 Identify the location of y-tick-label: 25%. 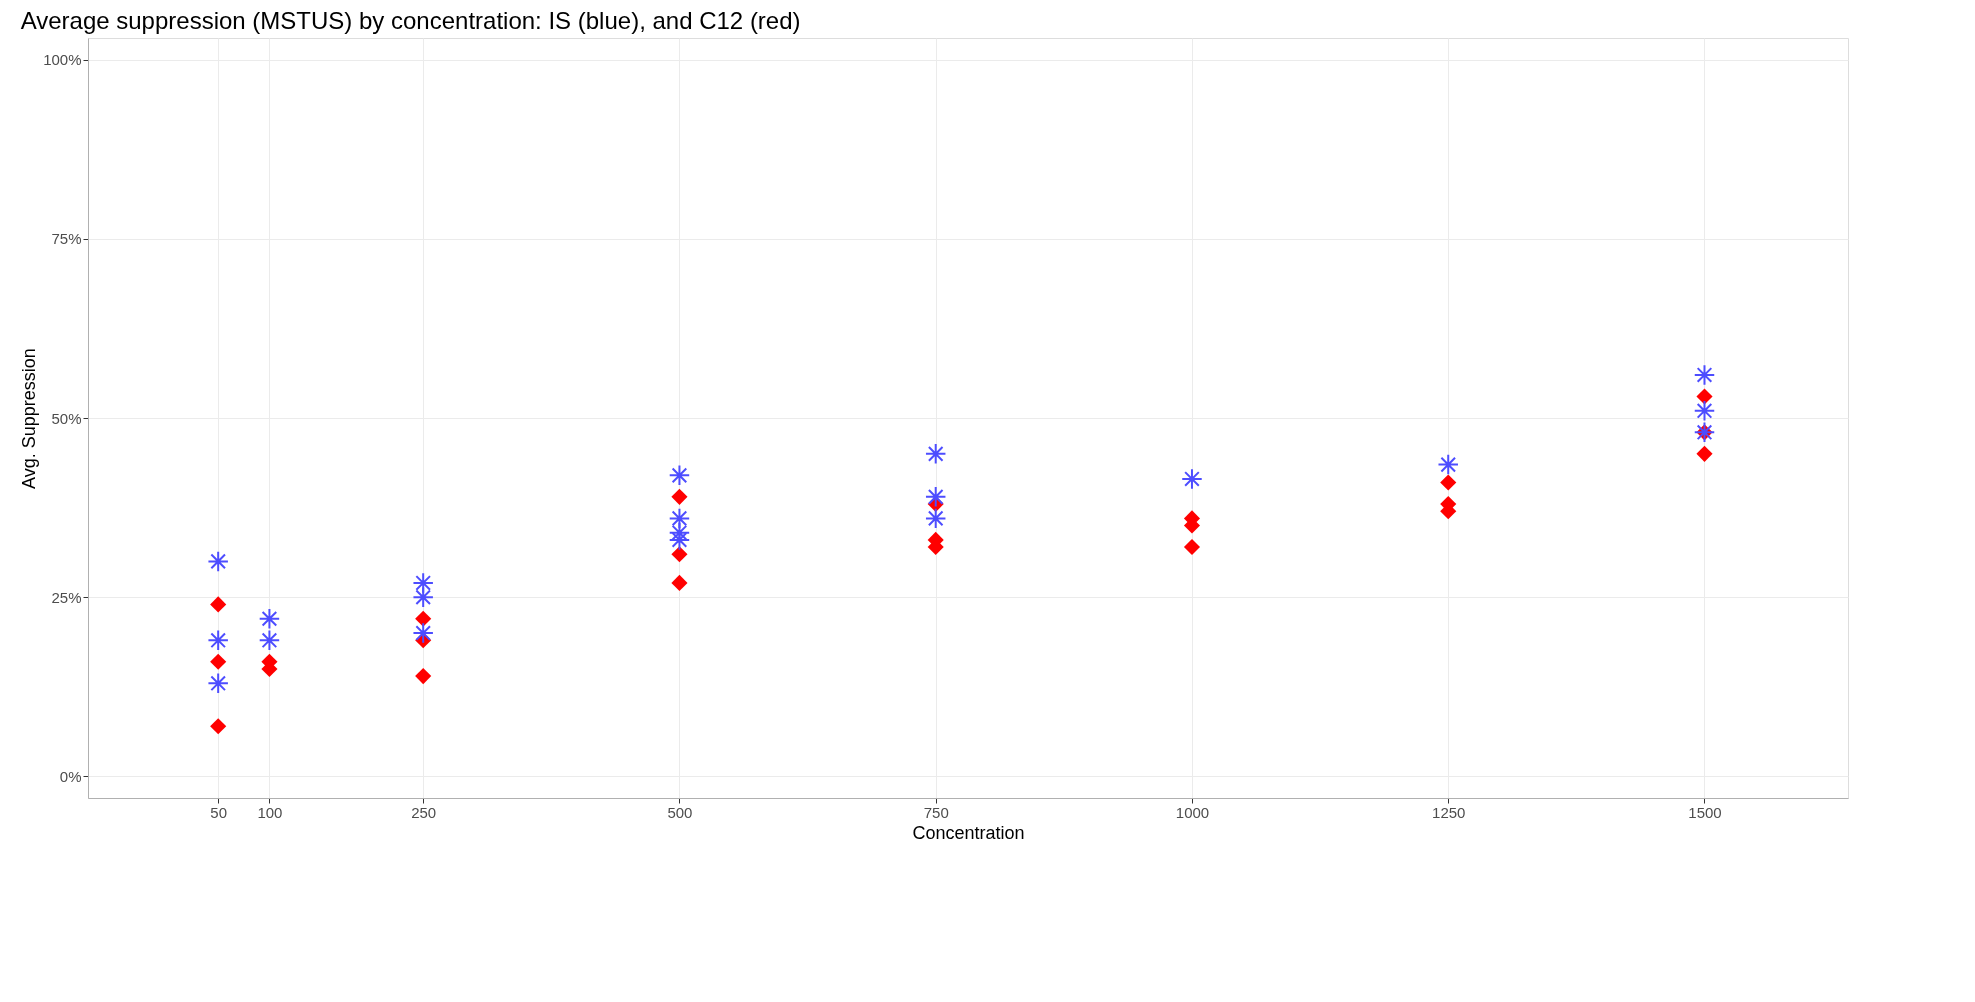
(66, 597).